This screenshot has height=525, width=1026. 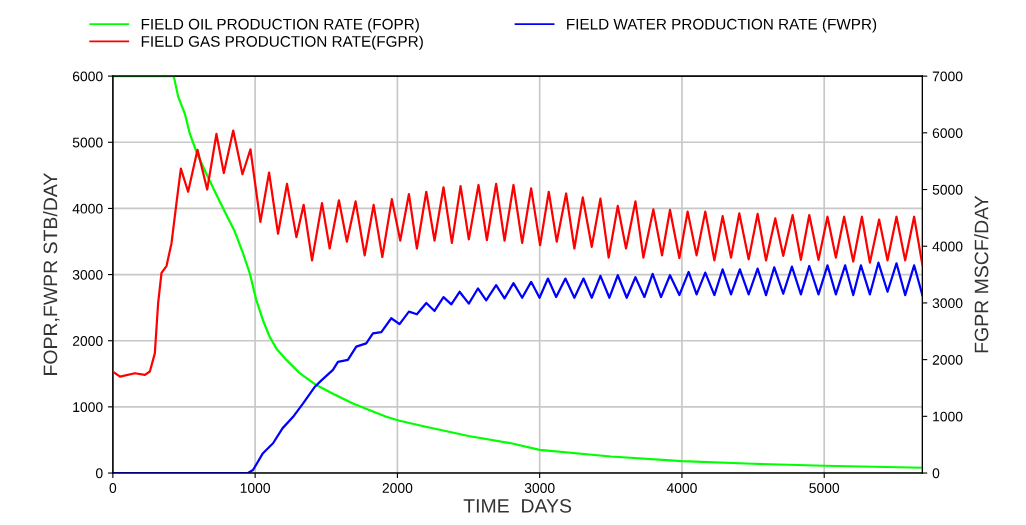 What do you see at coordinates (981, 274) in the screenshot?
I see `y2-axis-title: FGPR MSCF/DAY` at bounding box center [981, 274].